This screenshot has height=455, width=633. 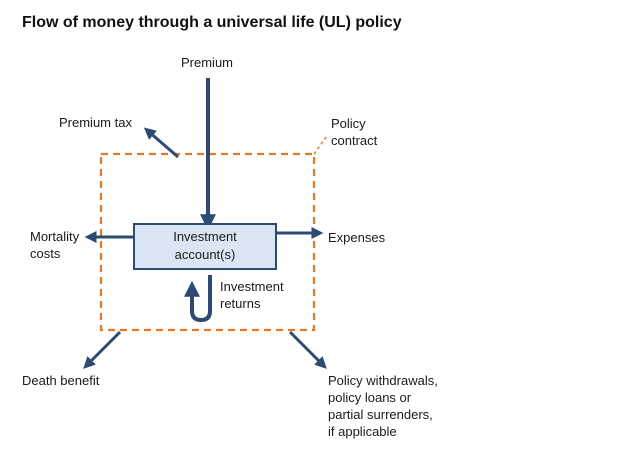 What do you see at coordinates (357, 237) in the screenshot?
I see `expenses-label: Expenses` at bounding box center [357, 237].